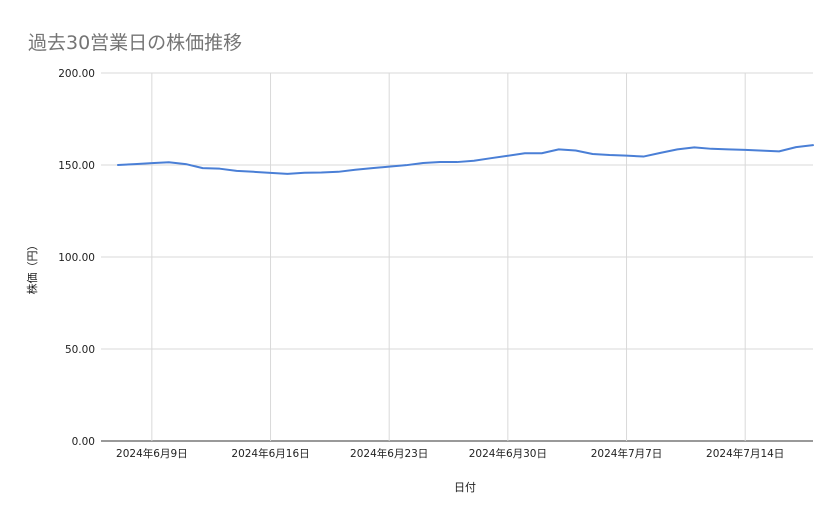  Describe the element at coordinates (32, 267) in the screenshot. I see `y-axis-title: 株価（円）` at that location.